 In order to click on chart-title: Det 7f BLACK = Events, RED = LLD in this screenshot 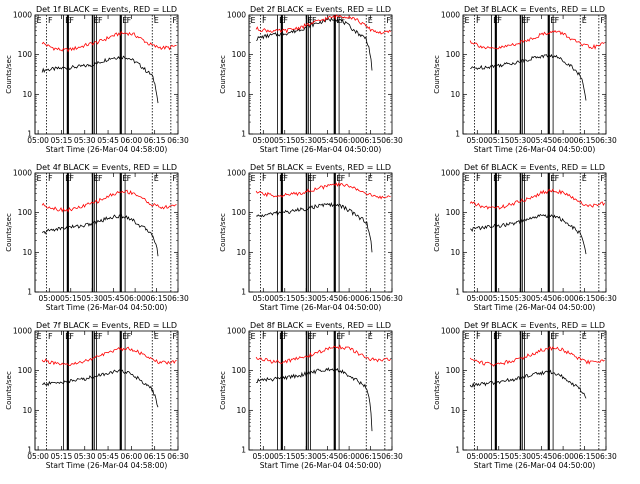, I will do `click(106, 325)`.